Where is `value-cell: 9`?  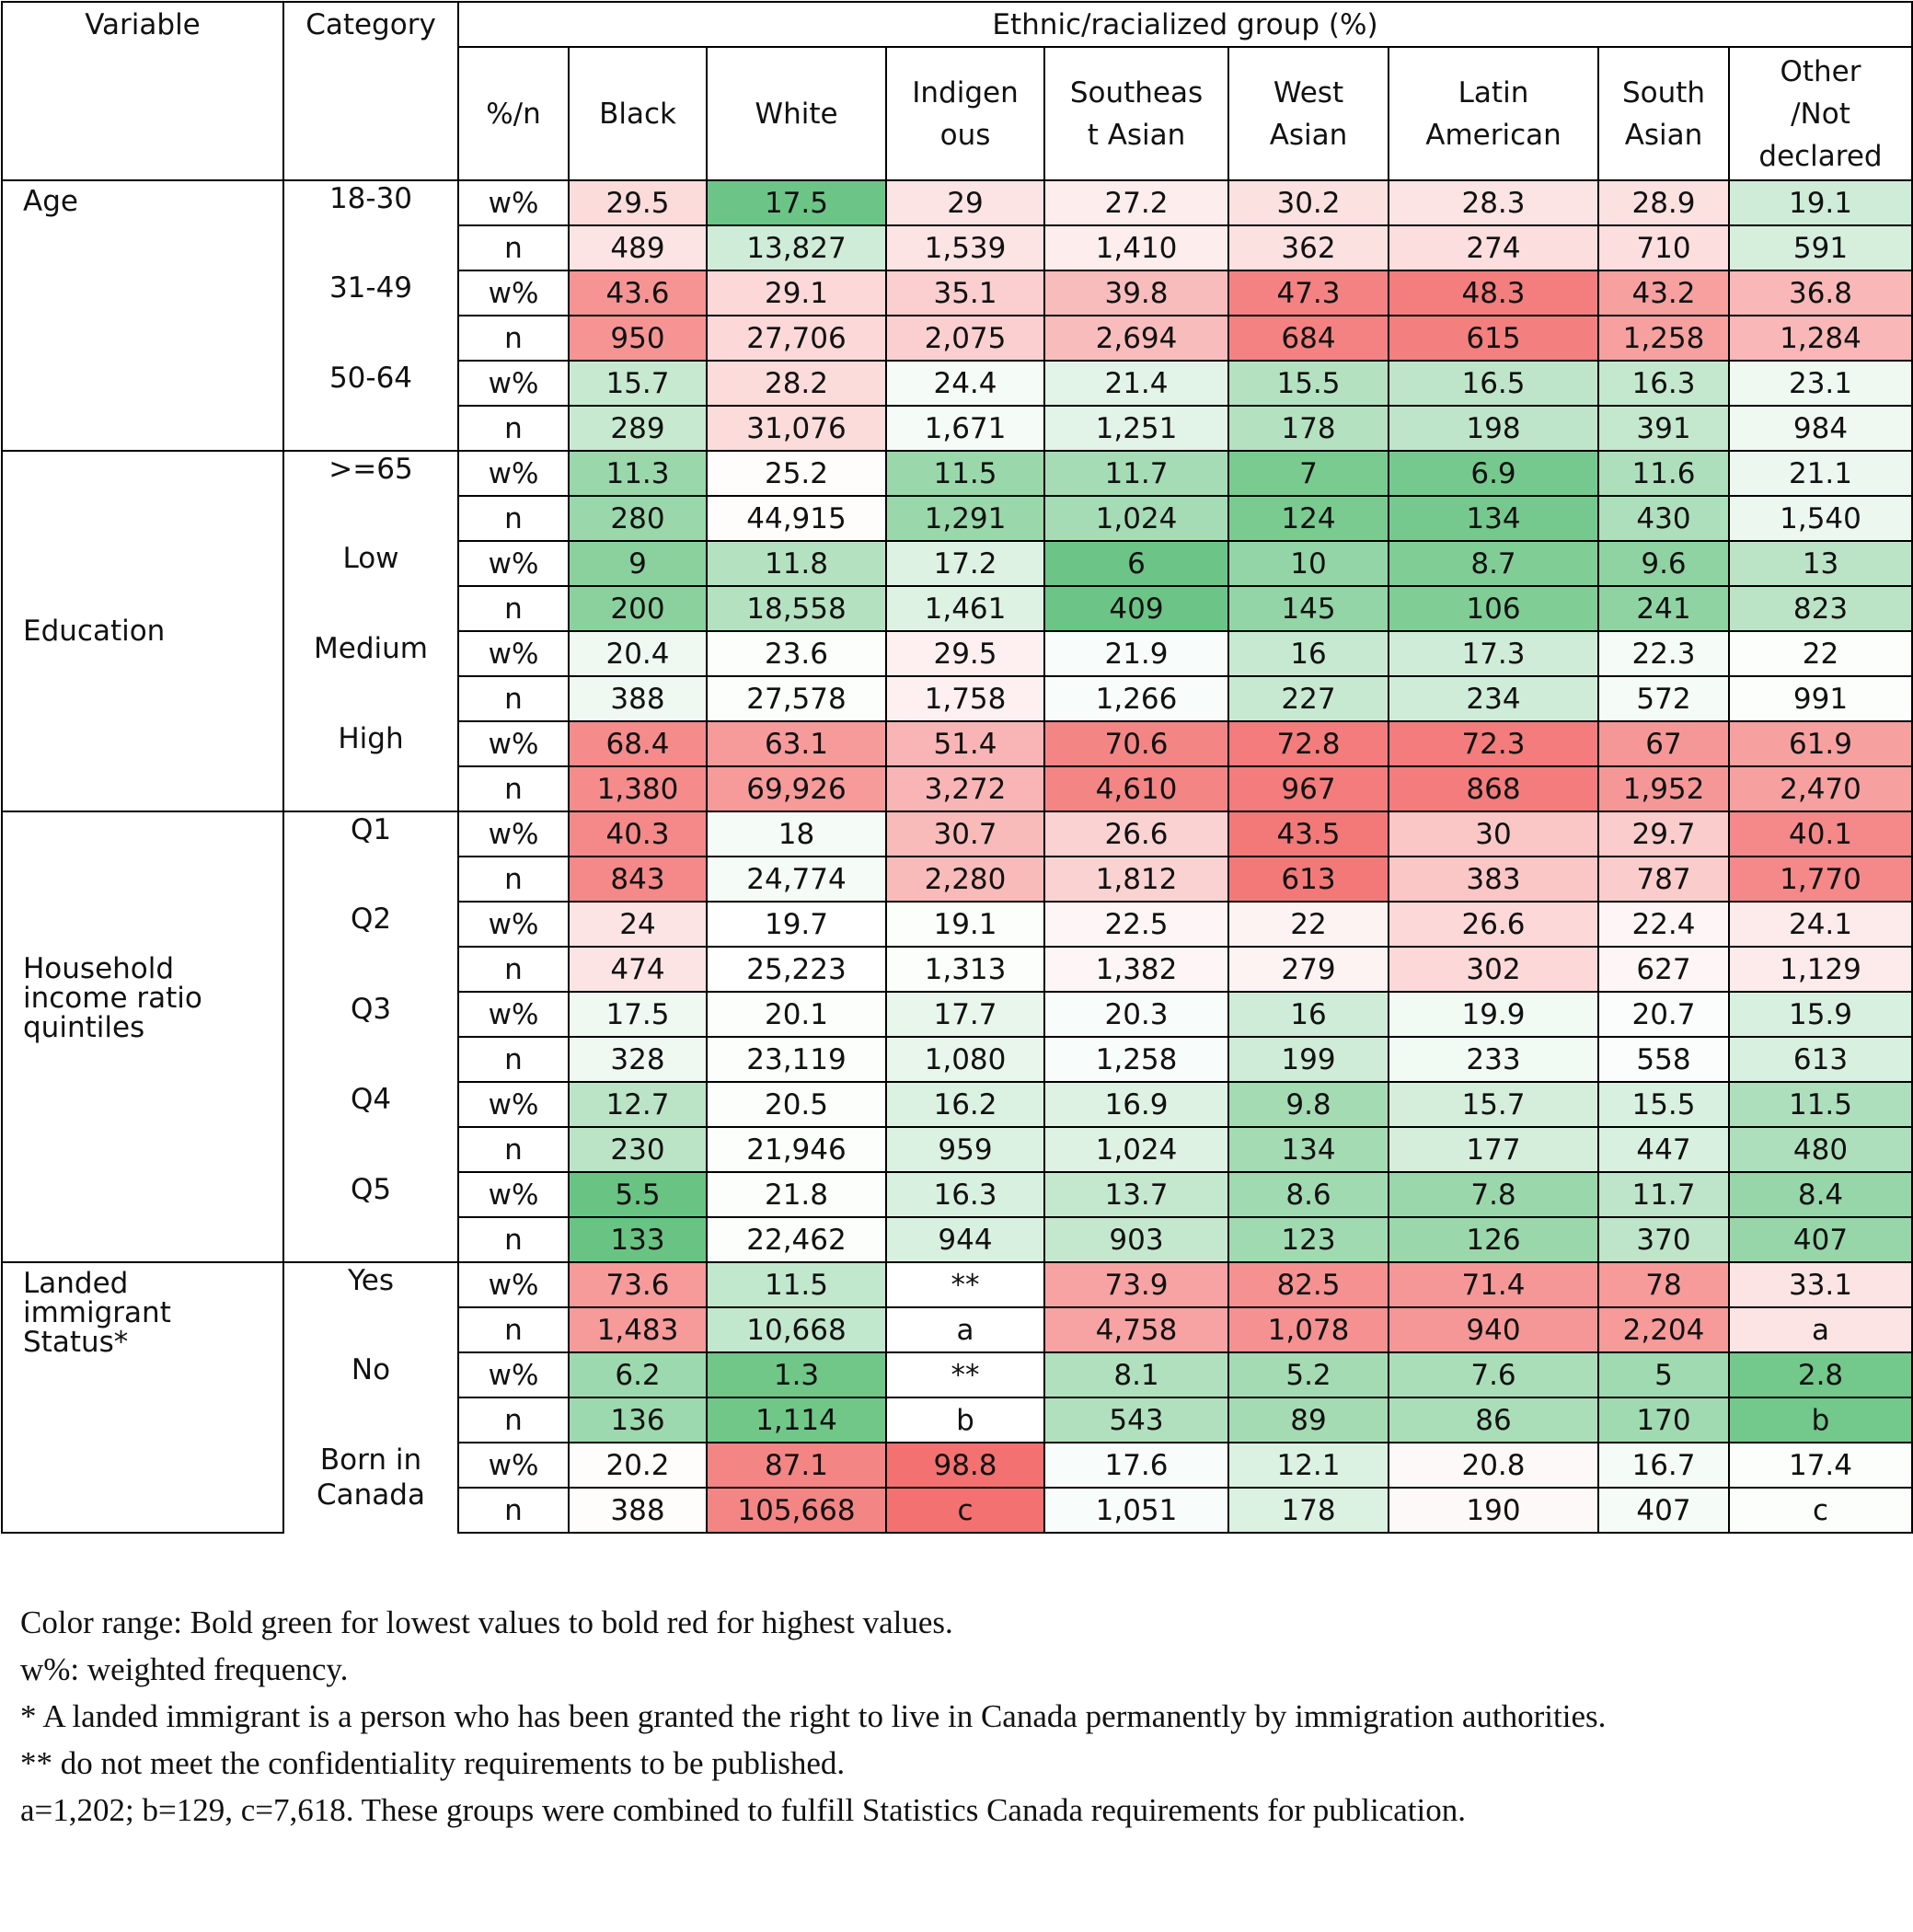 value-cell: 9 is located at coordinates (638, 563).